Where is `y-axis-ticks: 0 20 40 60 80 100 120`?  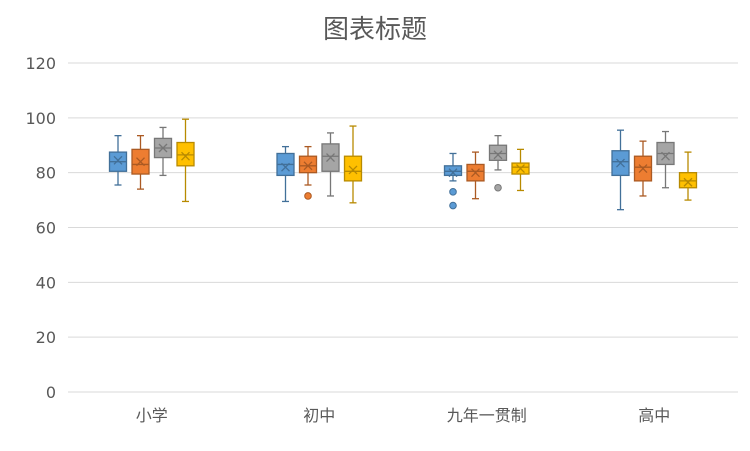 y-axis-ticks: 0 20 40 60 80 100 120 is located at coordinates (40, 228).